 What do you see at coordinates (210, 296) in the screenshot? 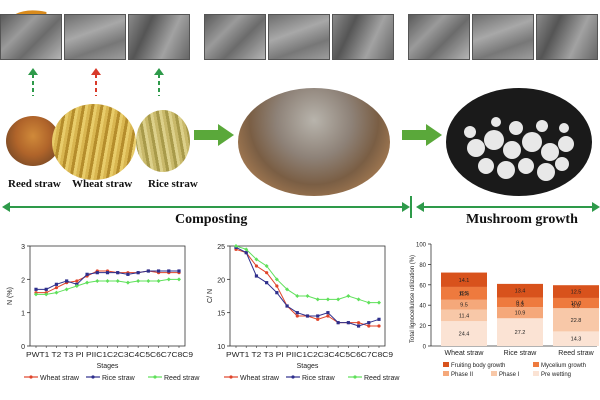
I see `y-axis-label: C/ N` at bounding box center [210, 296].